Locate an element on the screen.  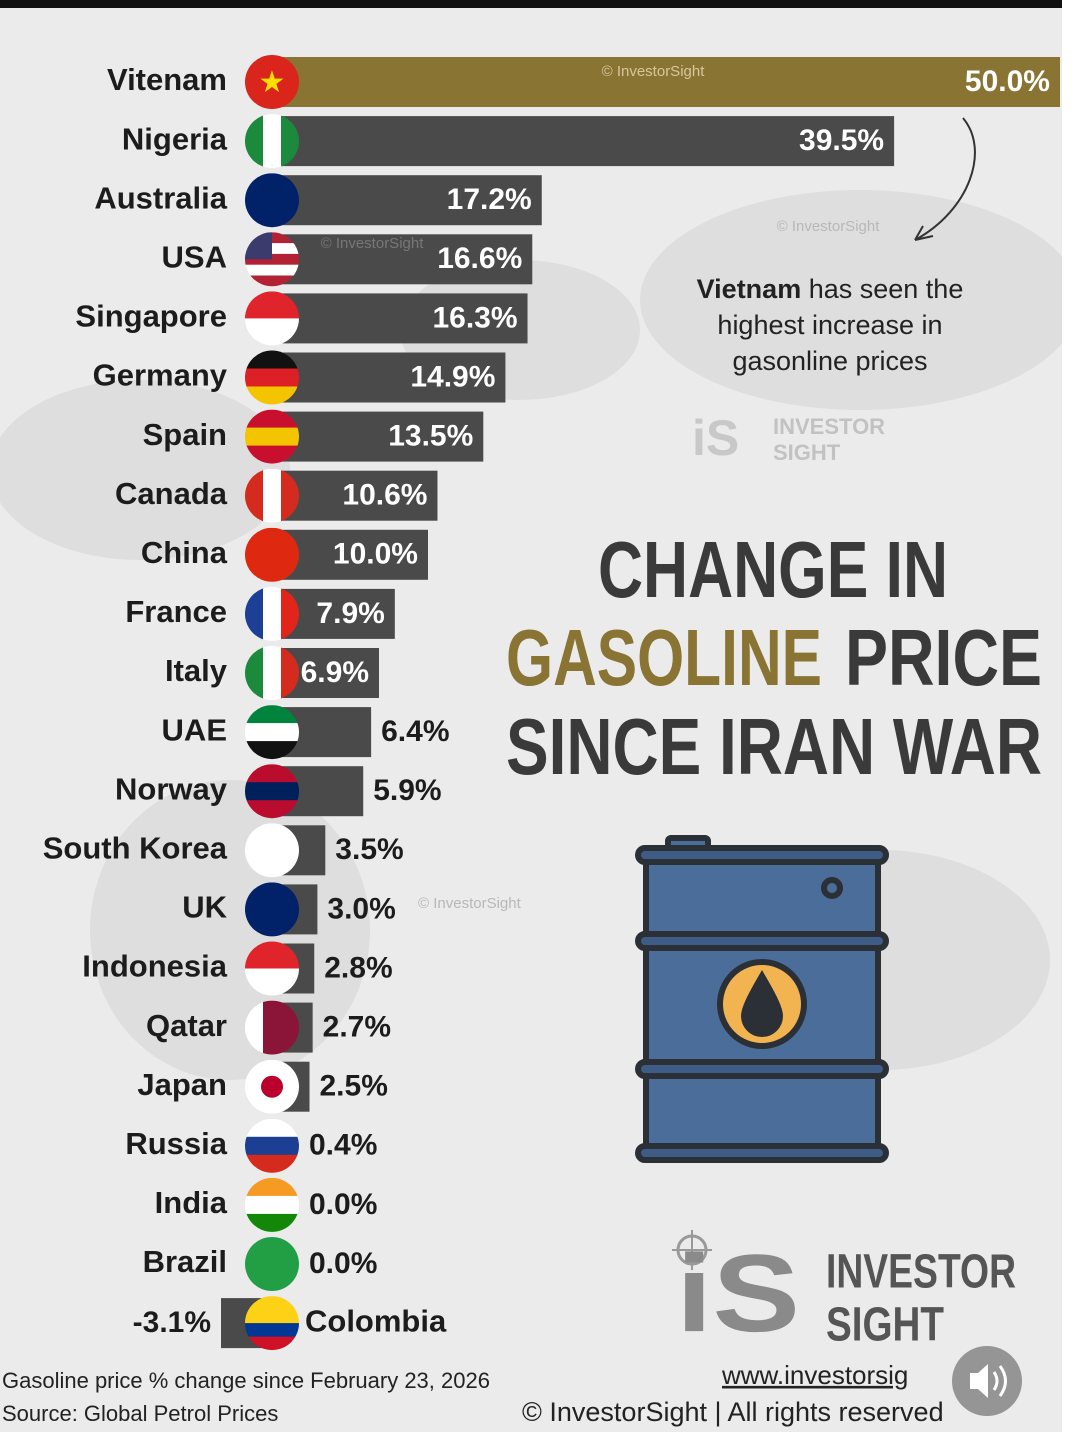
chart-source: Source: Global Petrol Prices is located at coordinates (140, 1413).